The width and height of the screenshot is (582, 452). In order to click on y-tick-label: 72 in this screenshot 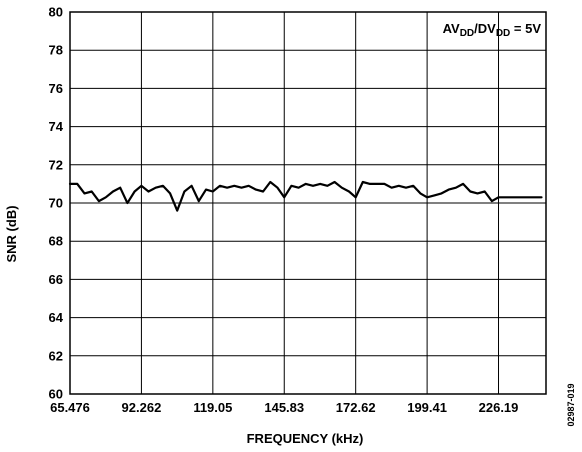, I will do `click(56, 164)`.